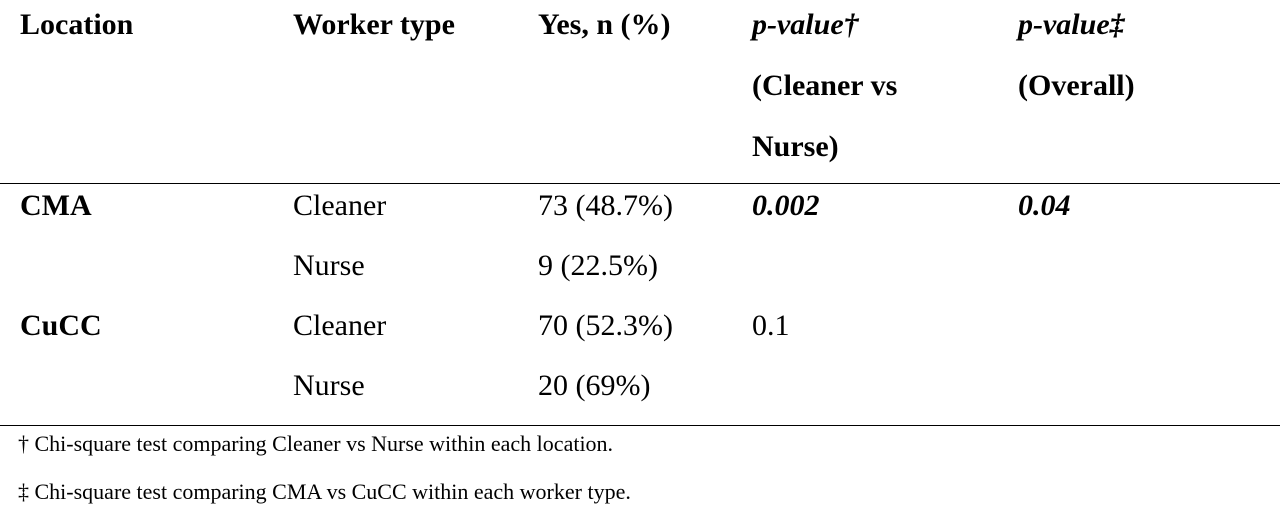 The image size is (1280, 511). What do you see at coordinates (56, 205) in the screenshot?
I see `location-cell: CMA` at bounding box center [56, 205].